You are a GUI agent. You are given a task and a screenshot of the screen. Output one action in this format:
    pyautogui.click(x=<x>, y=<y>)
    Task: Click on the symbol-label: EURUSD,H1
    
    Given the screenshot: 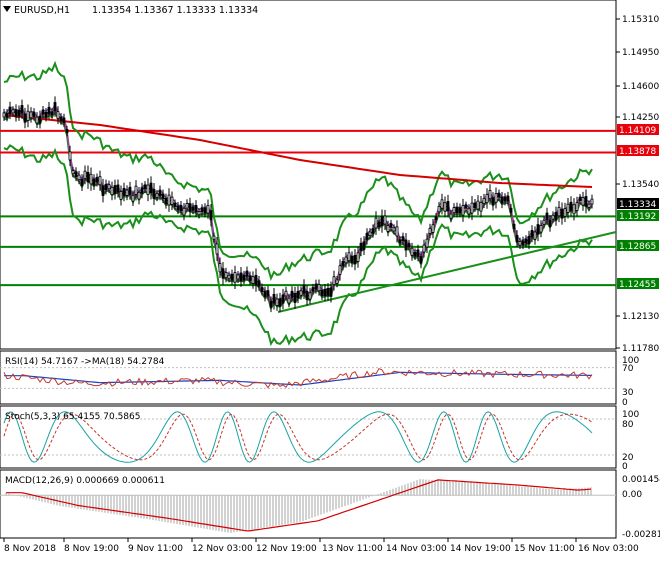 What is the action you would take?
    pyautogui.click(x=42, y=10)
    